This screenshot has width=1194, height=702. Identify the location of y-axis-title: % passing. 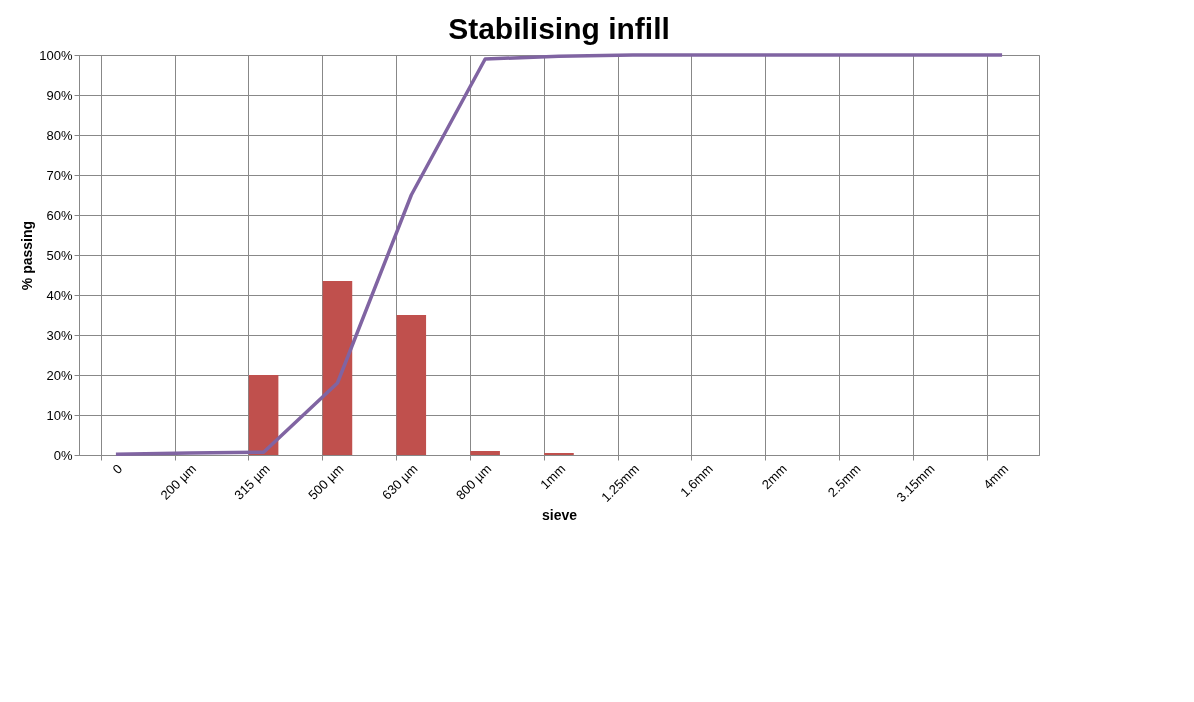
(27, 255).